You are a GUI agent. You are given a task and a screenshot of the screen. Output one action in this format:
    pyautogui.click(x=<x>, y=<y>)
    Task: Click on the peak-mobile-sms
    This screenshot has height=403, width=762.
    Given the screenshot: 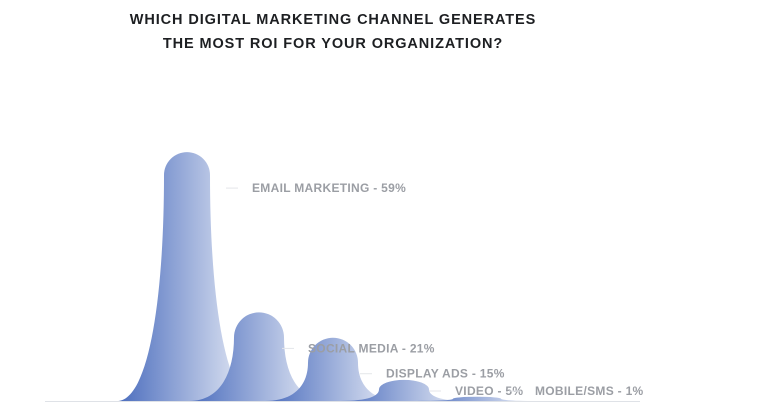 What is the action you would take?
    pyautogui.click(x=477, y=398)
    